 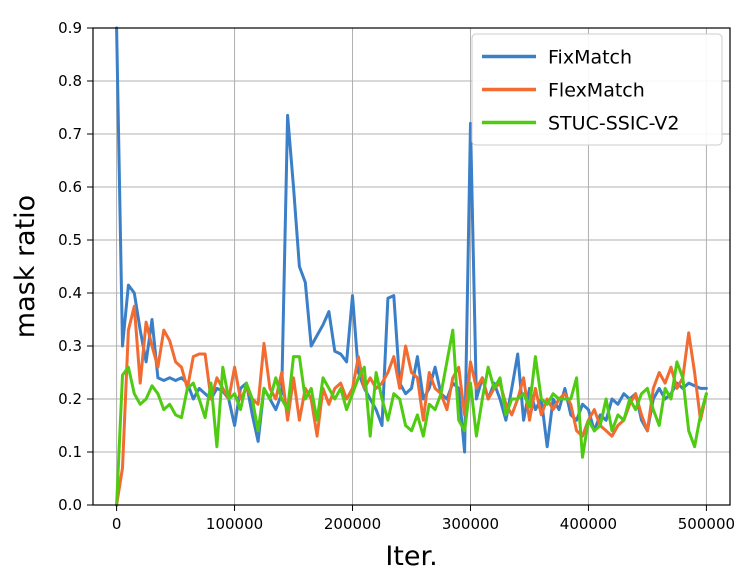 I want to click on x-tick-label: 200000, so click(x=352, y=524).